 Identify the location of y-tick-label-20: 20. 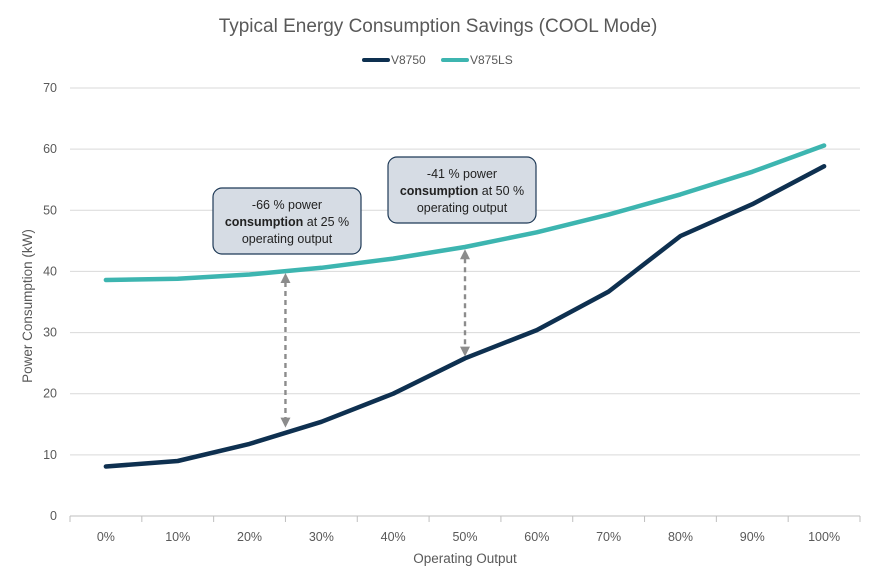
(50, 394).